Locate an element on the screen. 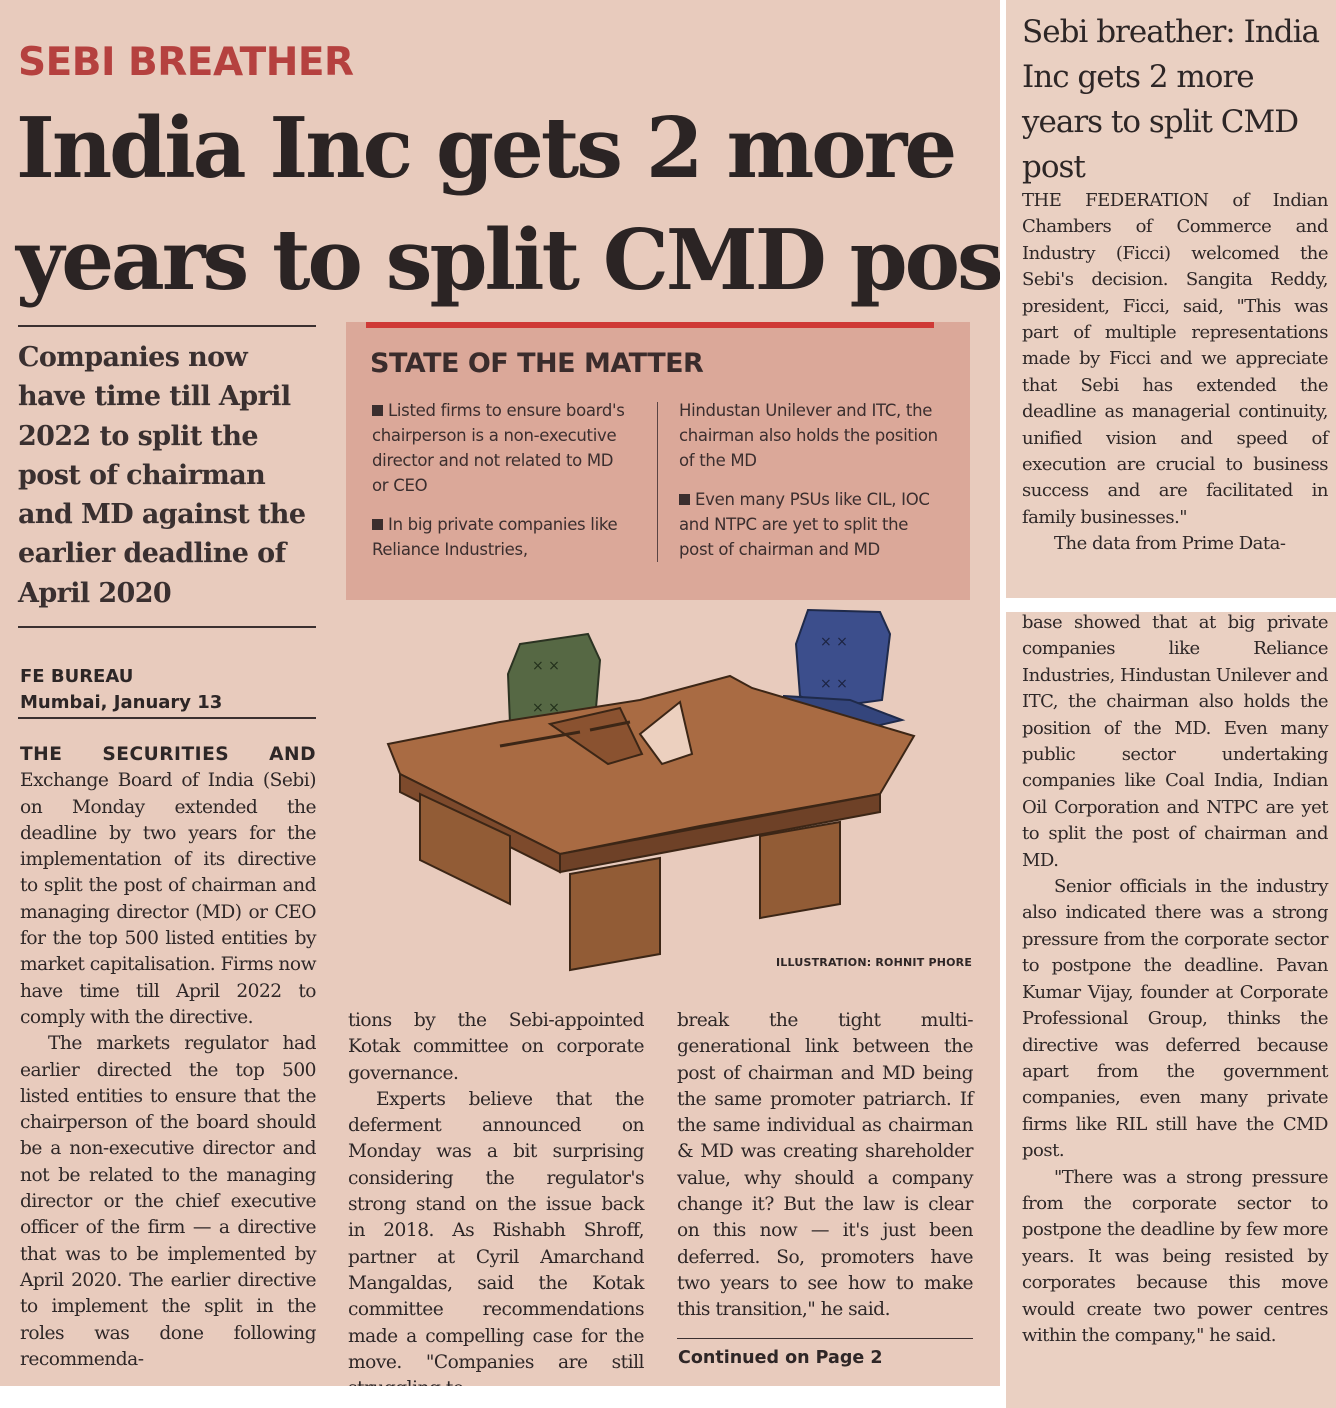 This screenshot has height=1408, width=1336. box-title: STATE OF THE MATTER is located at coordinates (537, 363).